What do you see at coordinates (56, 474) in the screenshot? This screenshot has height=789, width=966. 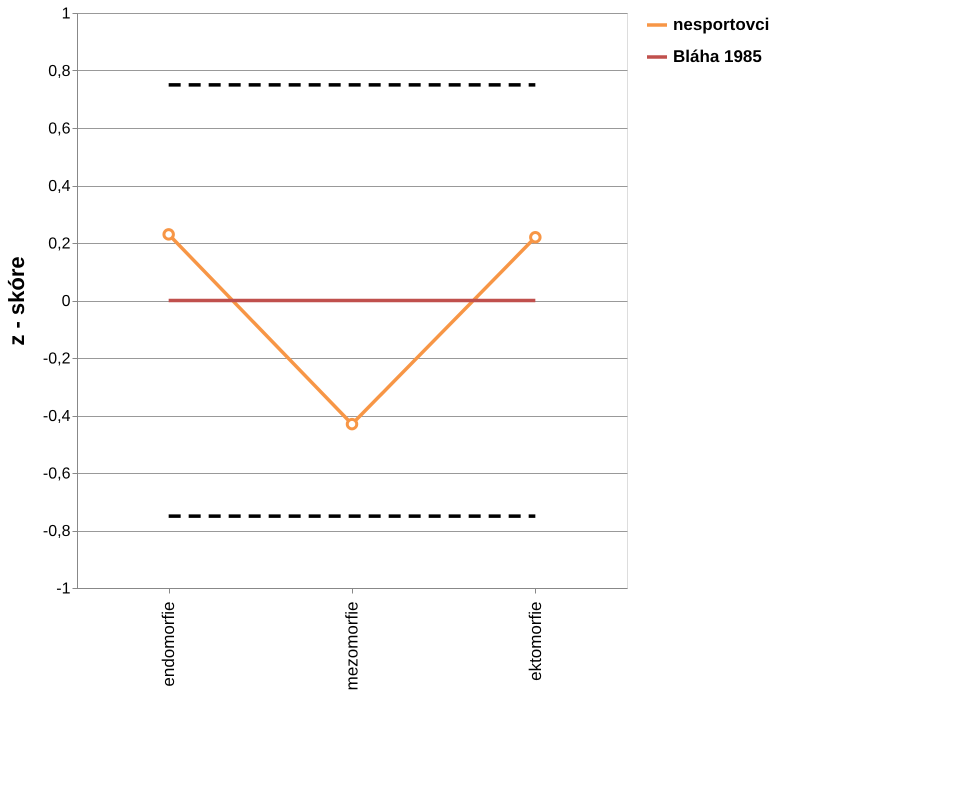 I see `y-tick-label: -0,6` at bounding box center [56, 474].